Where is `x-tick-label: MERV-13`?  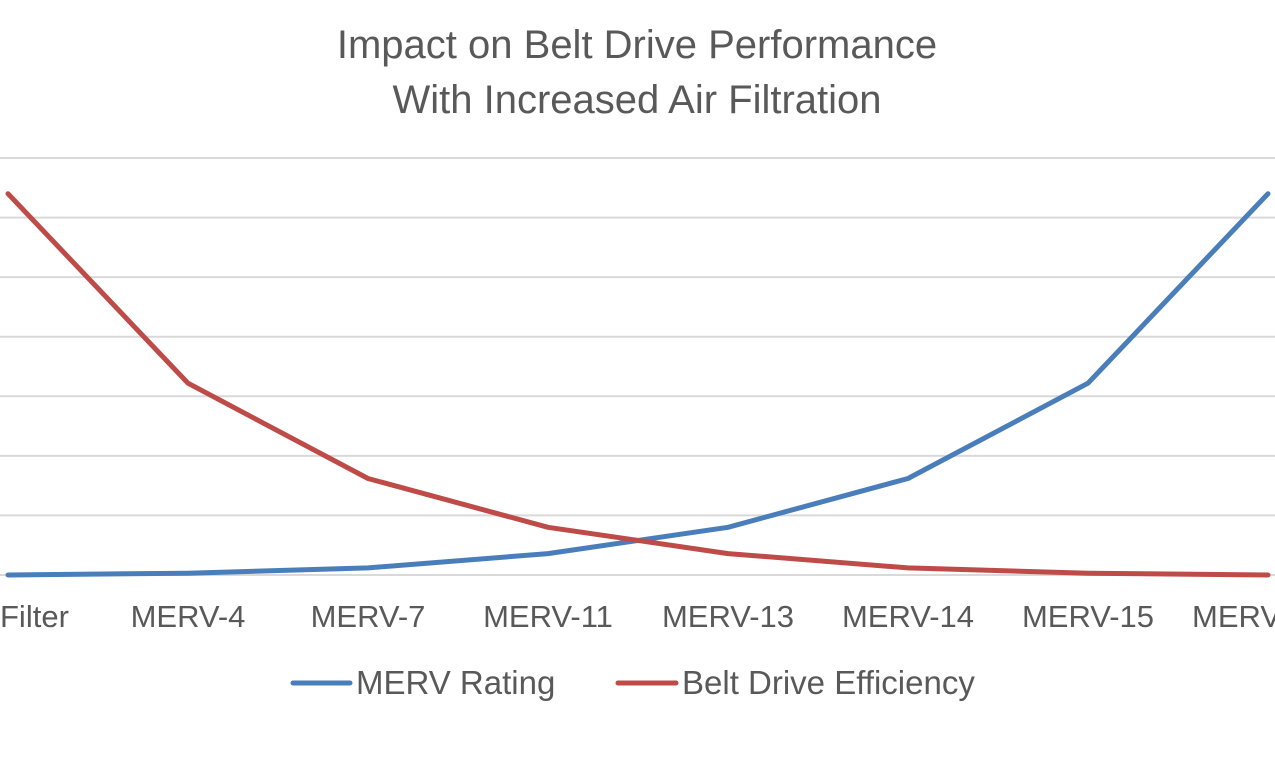
x-tick-label: MERV-13 is located at coordinates (728, 616).